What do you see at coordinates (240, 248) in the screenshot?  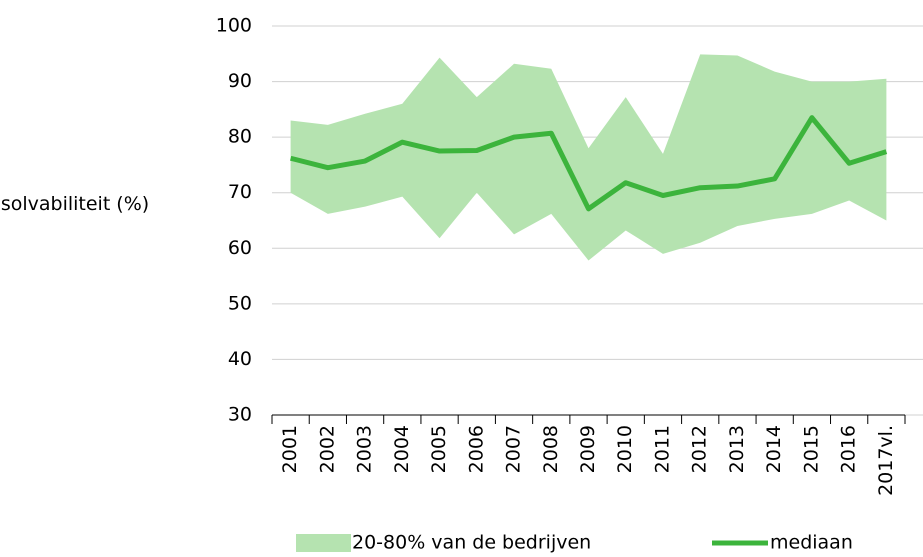 I see `y-tick-label: 60` at bounding box center [240, 248].